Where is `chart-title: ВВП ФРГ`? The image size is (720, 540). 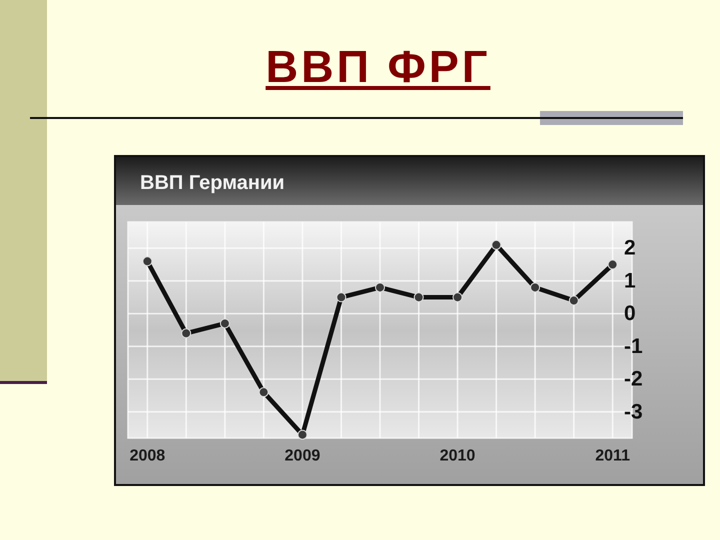
chart-title: ВВП ФРГ is located at coordinates (378, 66).